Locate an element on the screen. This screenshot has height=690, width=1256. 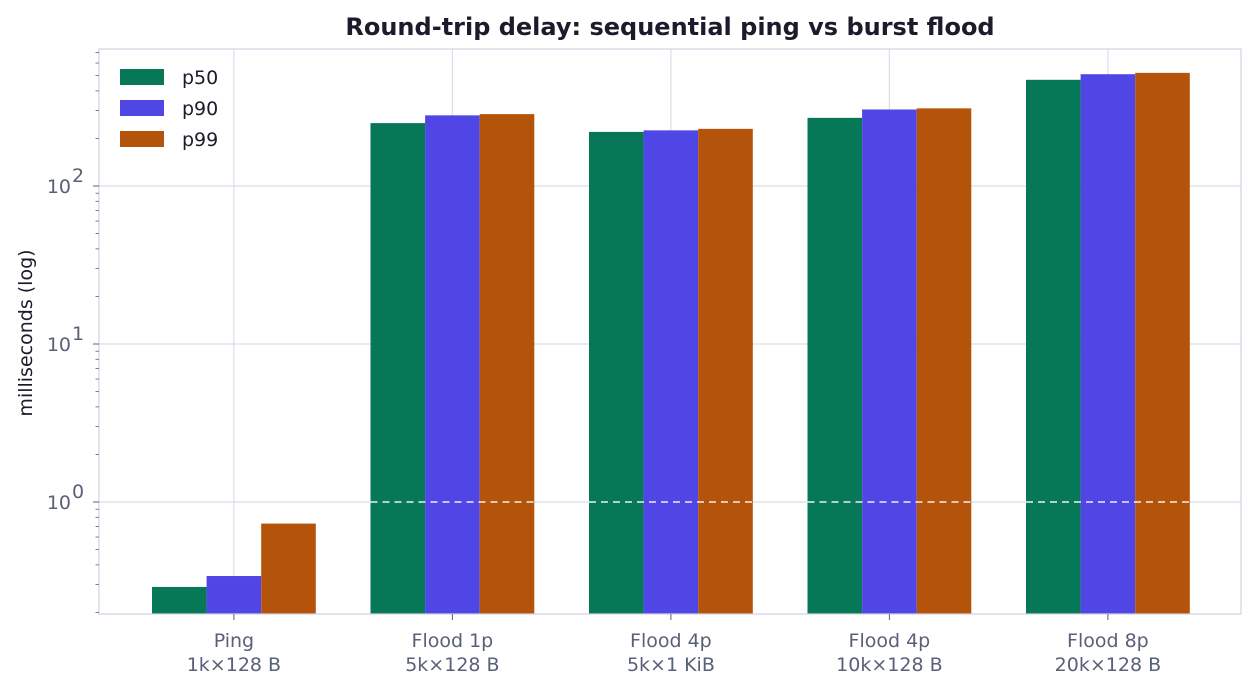
x-tick-label: 1k×128 B is located at coordinates (234, 665).